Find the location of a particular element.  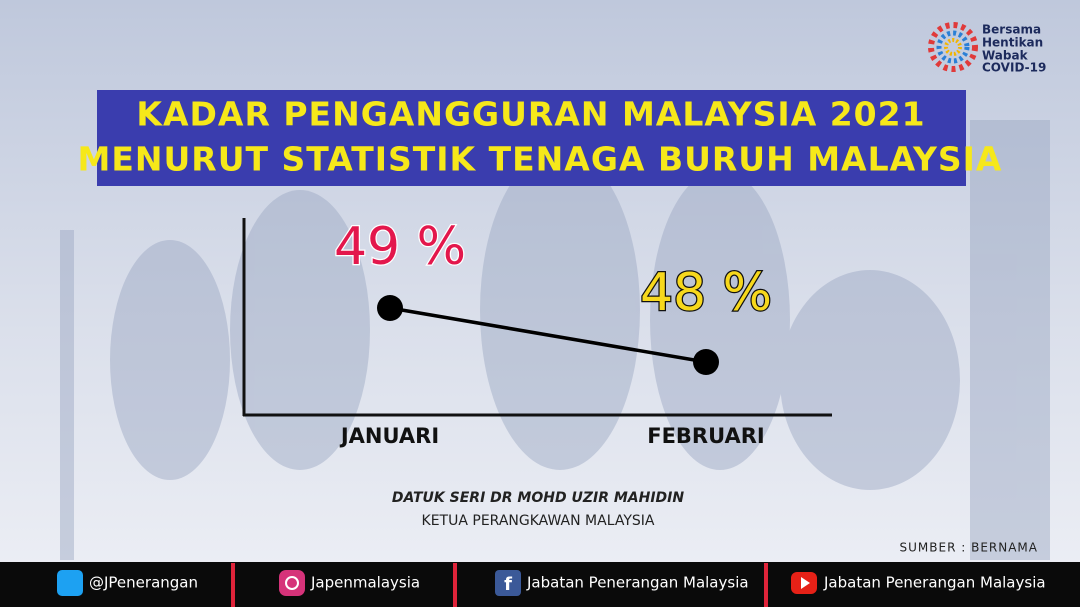

footer is located at coordinates (540, 584).